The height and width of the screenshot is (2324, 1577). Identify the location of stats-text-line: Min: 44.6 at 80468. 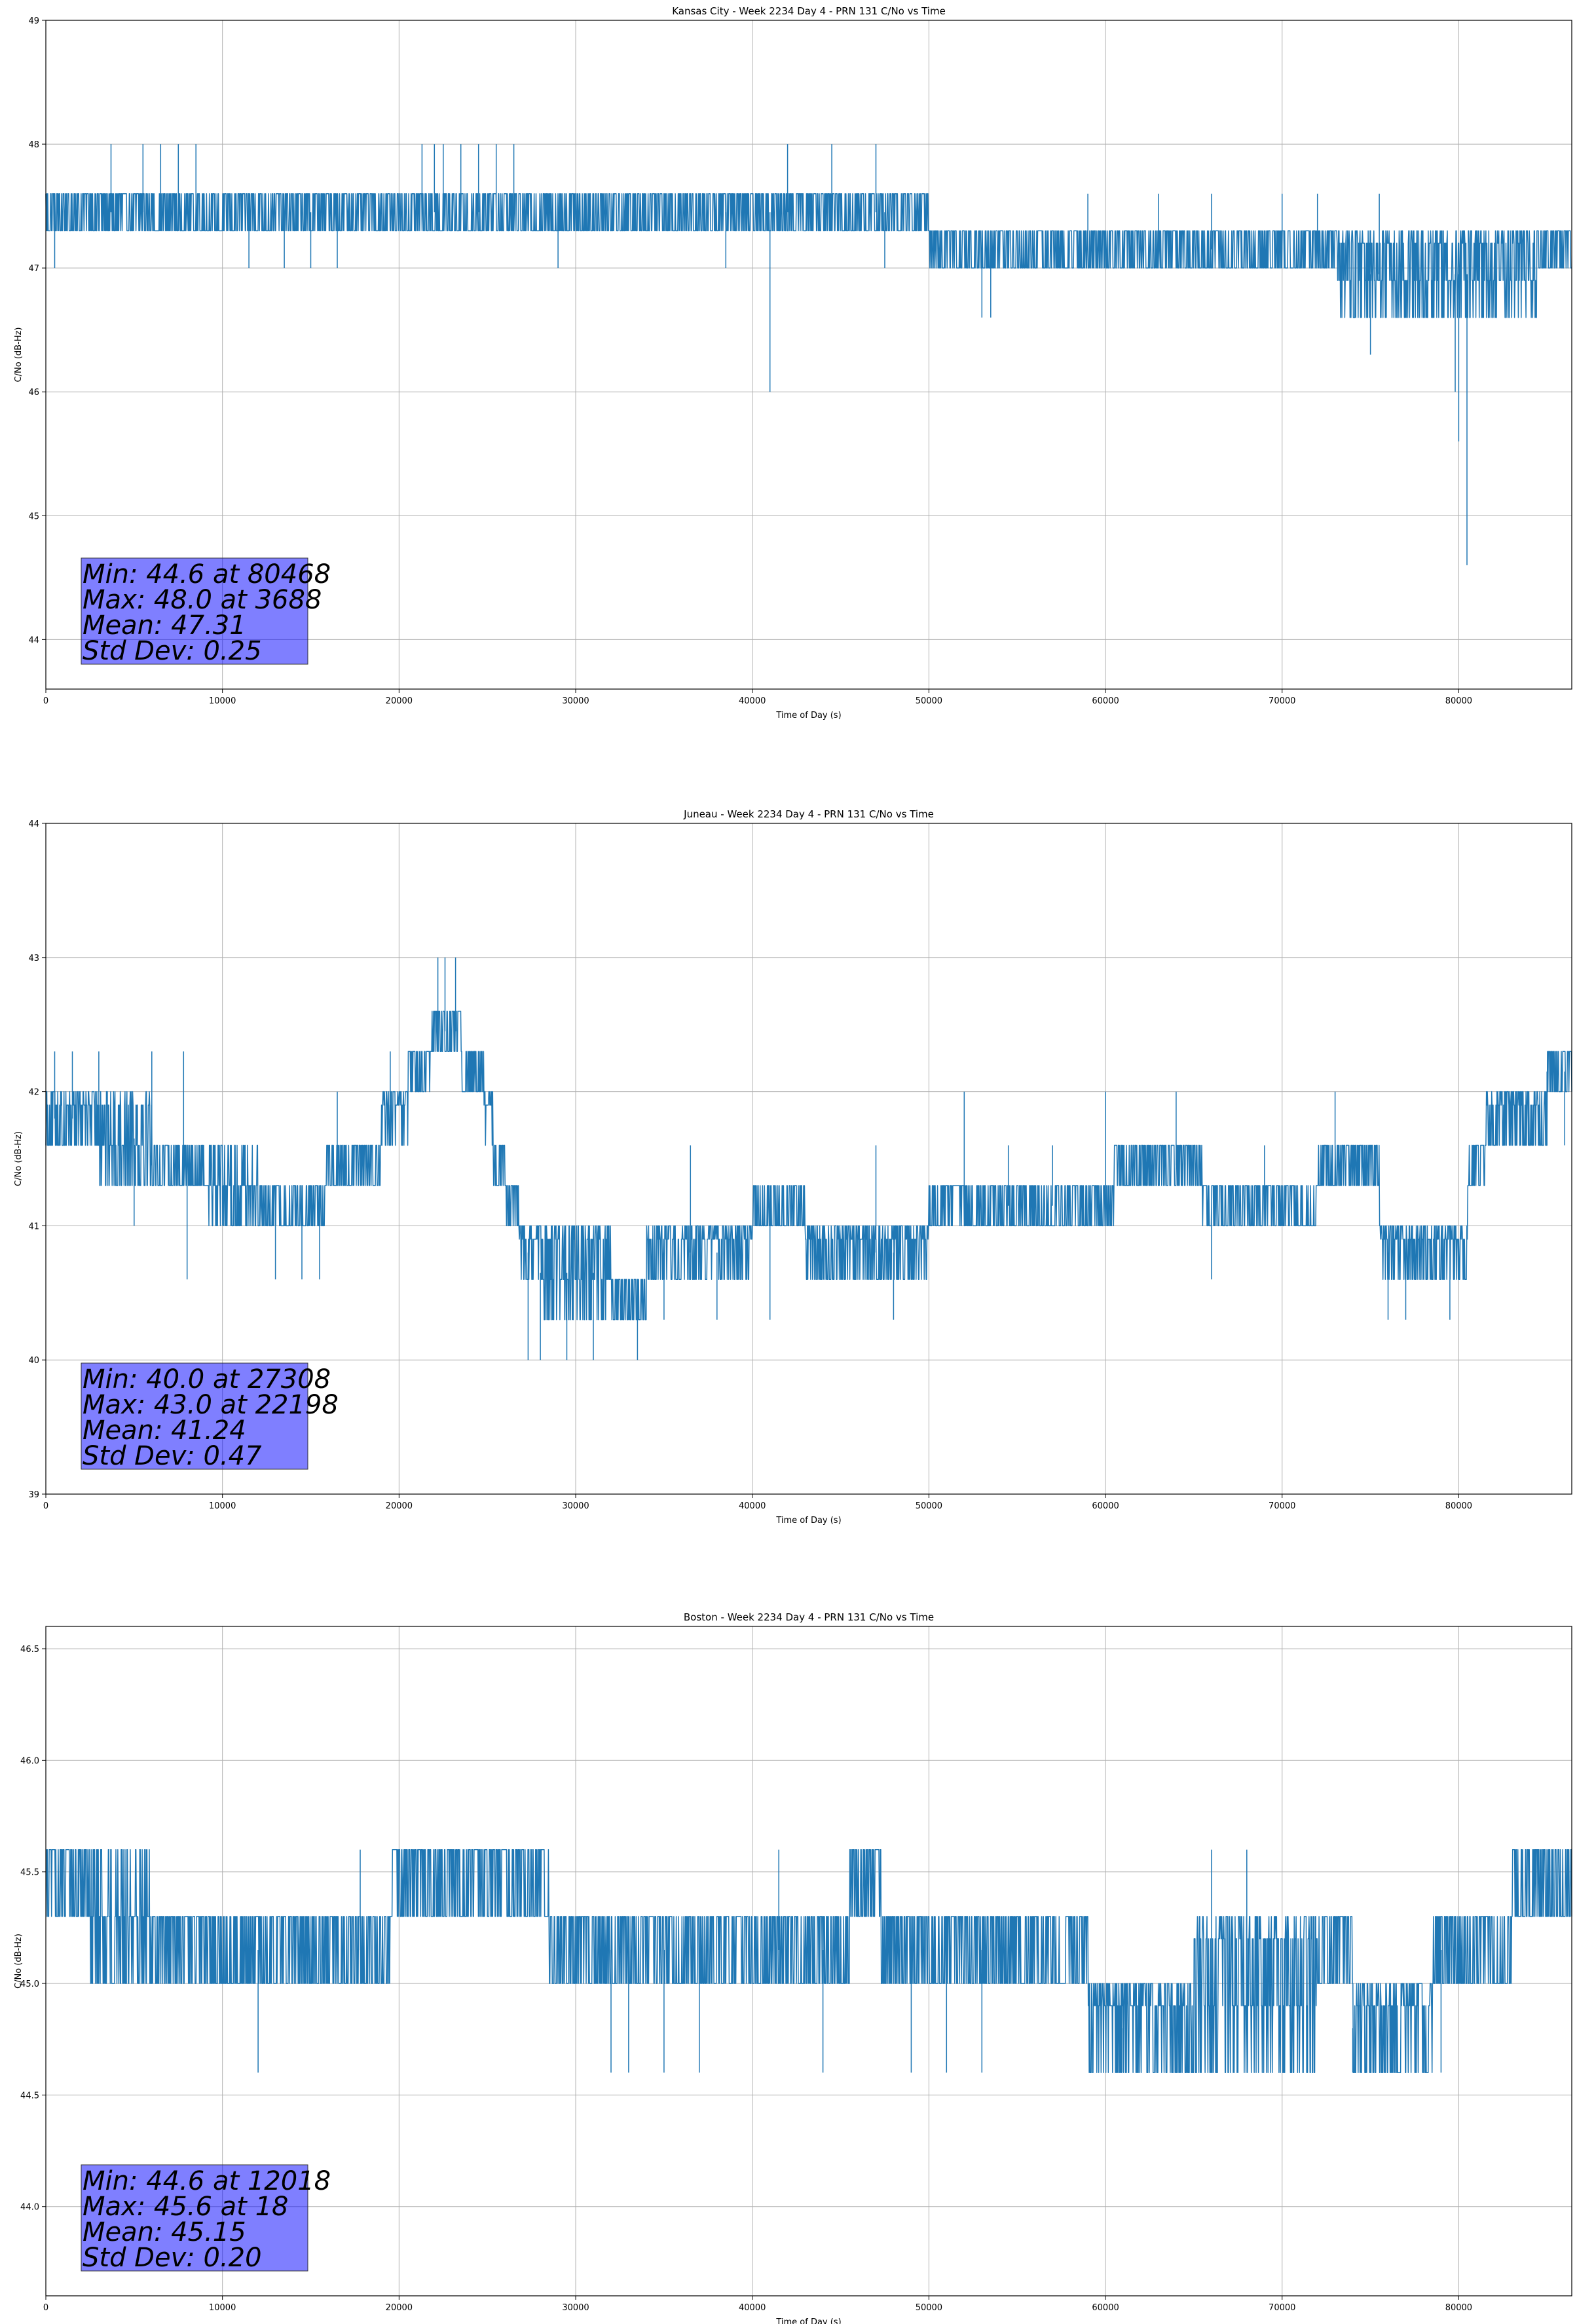
(207, 574).